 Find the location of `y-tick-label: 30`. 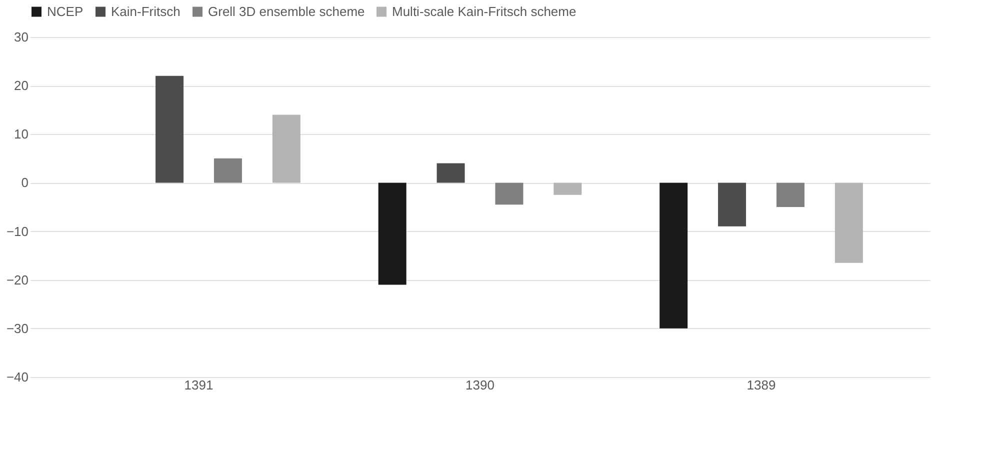

y-tick-label: 30 is located at coordinates (21, 37).